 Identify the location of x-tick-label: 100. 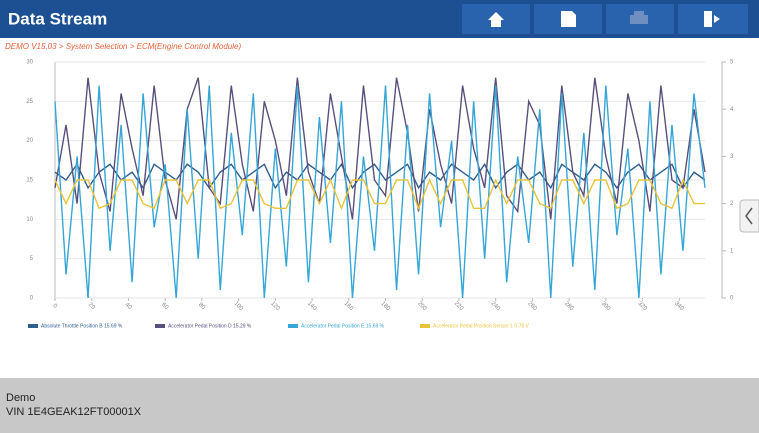
(239, 307).